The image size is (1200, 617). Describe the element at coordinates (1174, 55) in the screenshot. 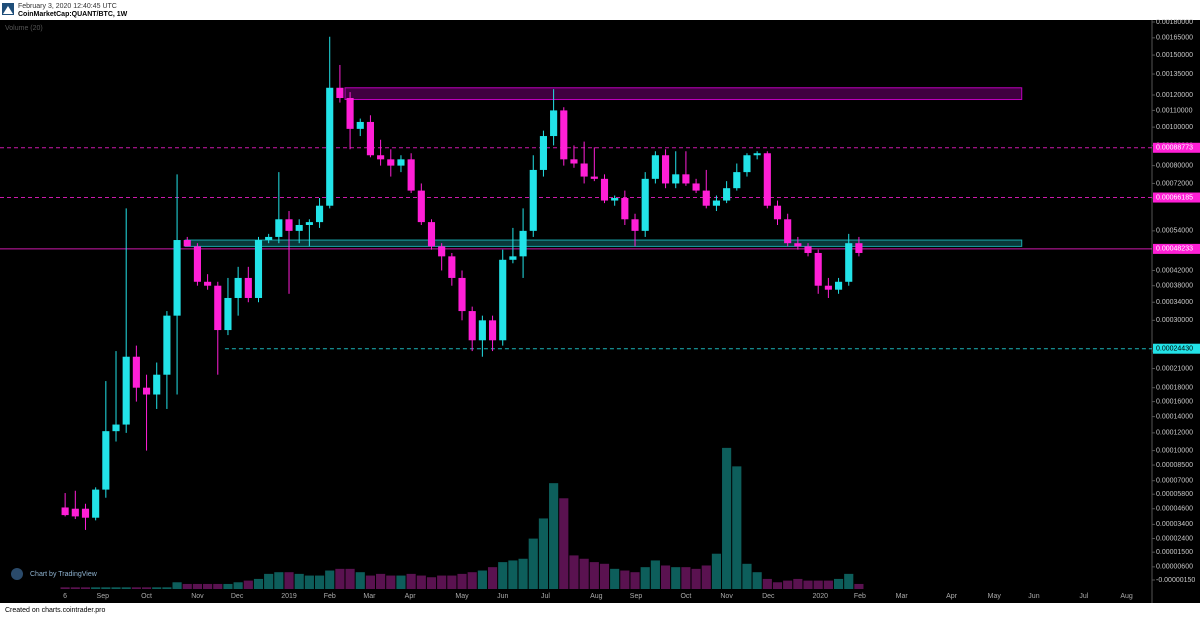

I see `y-tick-label: 0.00150000` at that location.